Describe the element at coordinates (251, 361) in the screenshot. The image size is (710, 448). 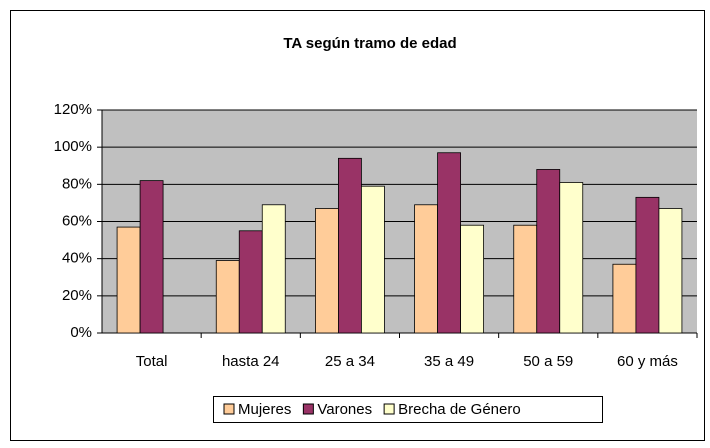
I see `x-tick-label: hasta 24` at that location.